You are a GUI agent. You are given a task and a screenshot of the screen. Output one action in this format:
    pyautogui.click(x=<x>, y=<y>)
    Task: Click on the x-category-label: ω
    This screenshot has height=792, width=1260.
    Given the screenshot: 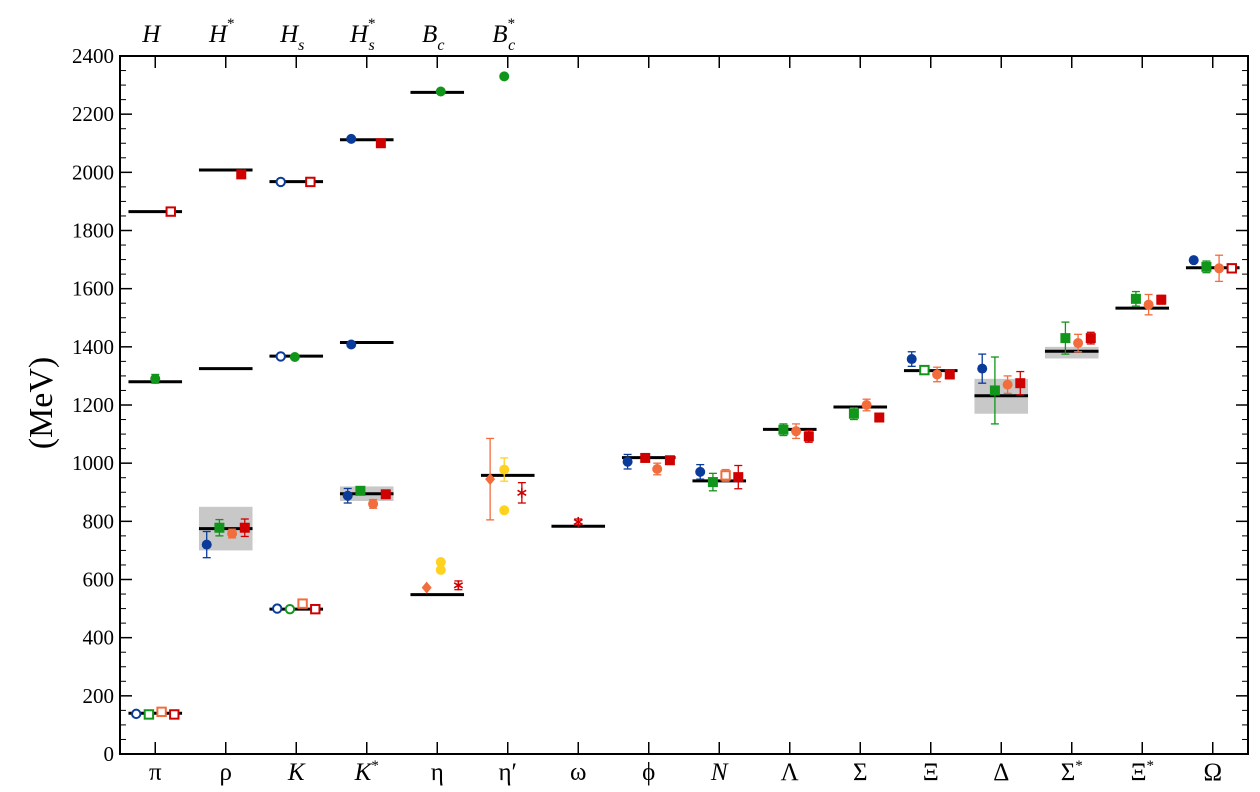 What is the action you would take?
    pyautogui.click(x=578, y=772)
    